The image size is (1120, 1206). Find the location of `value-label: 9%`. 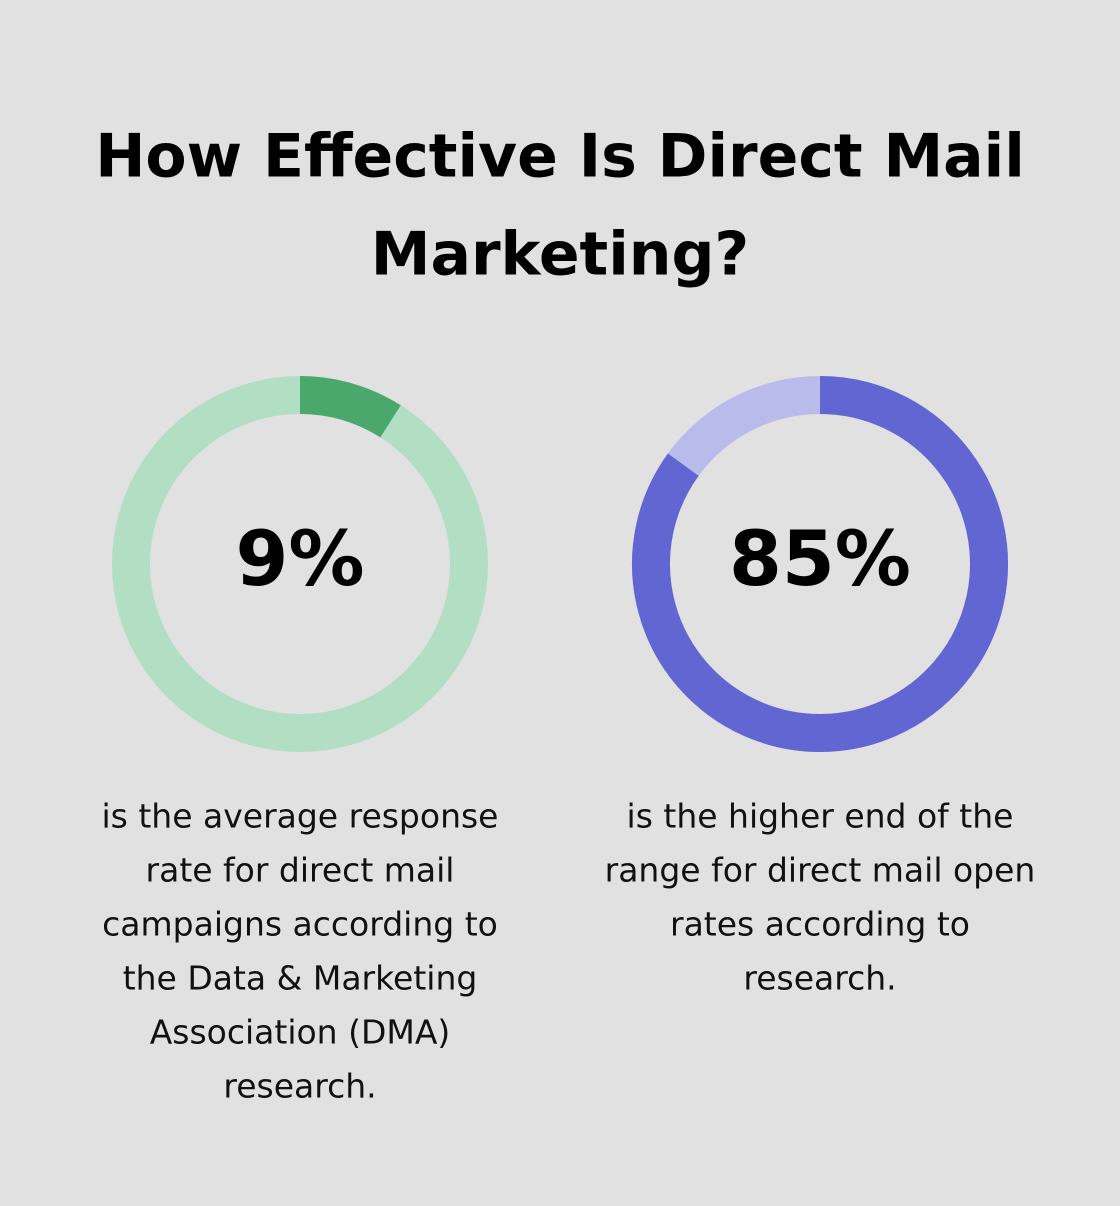

value-label: 9% is located at coordinates (299, 558).